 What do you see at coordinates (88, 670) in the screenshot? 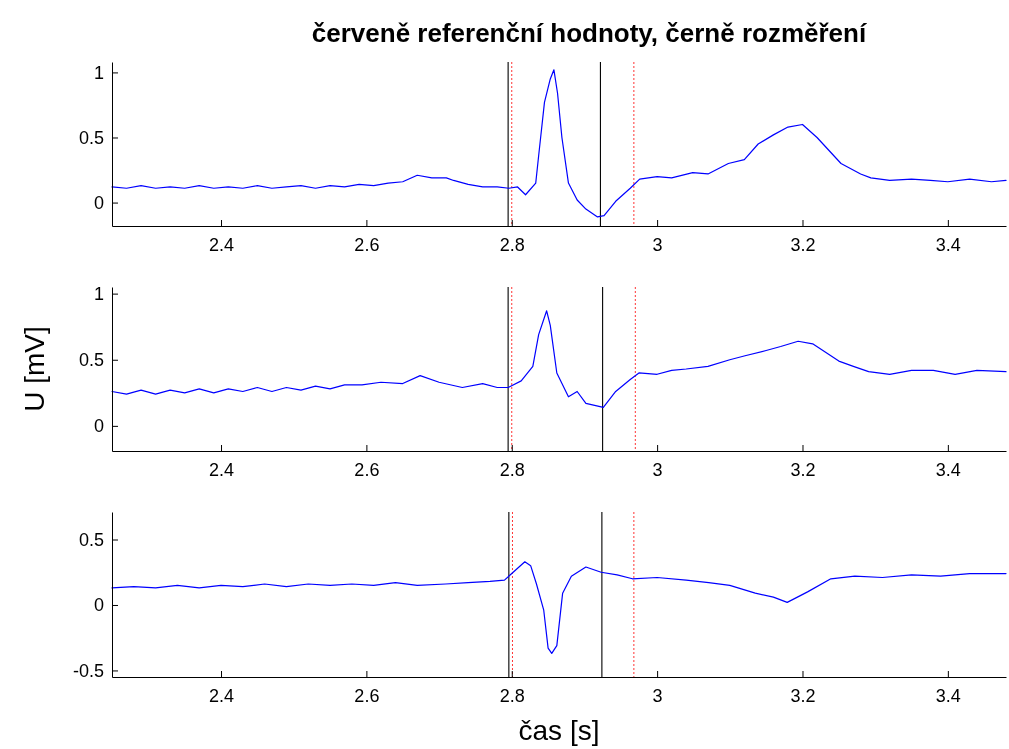
I see `y-tick-label: -0.5` at bounding box center [88, 670].